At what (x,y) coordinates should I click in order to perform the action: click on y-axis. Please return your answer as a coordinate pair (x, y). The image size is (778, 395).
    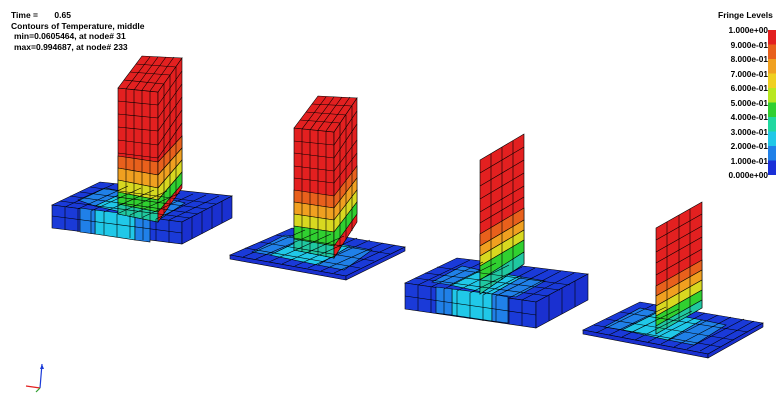
    Looking at the image, I should click on (38, 390).